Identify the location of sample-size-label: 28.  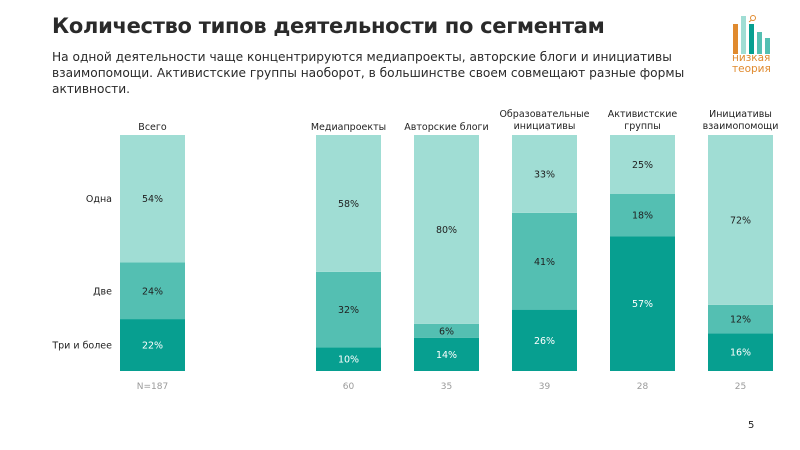
(643, 387).